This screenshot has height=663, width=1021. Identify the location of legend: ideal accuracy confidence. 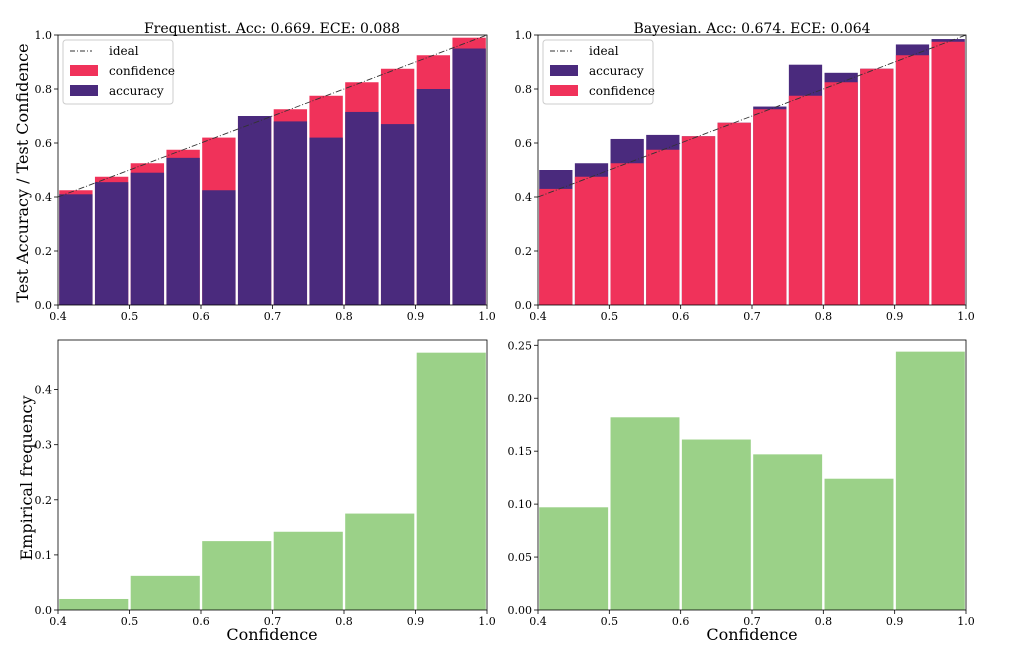
(598, 72).